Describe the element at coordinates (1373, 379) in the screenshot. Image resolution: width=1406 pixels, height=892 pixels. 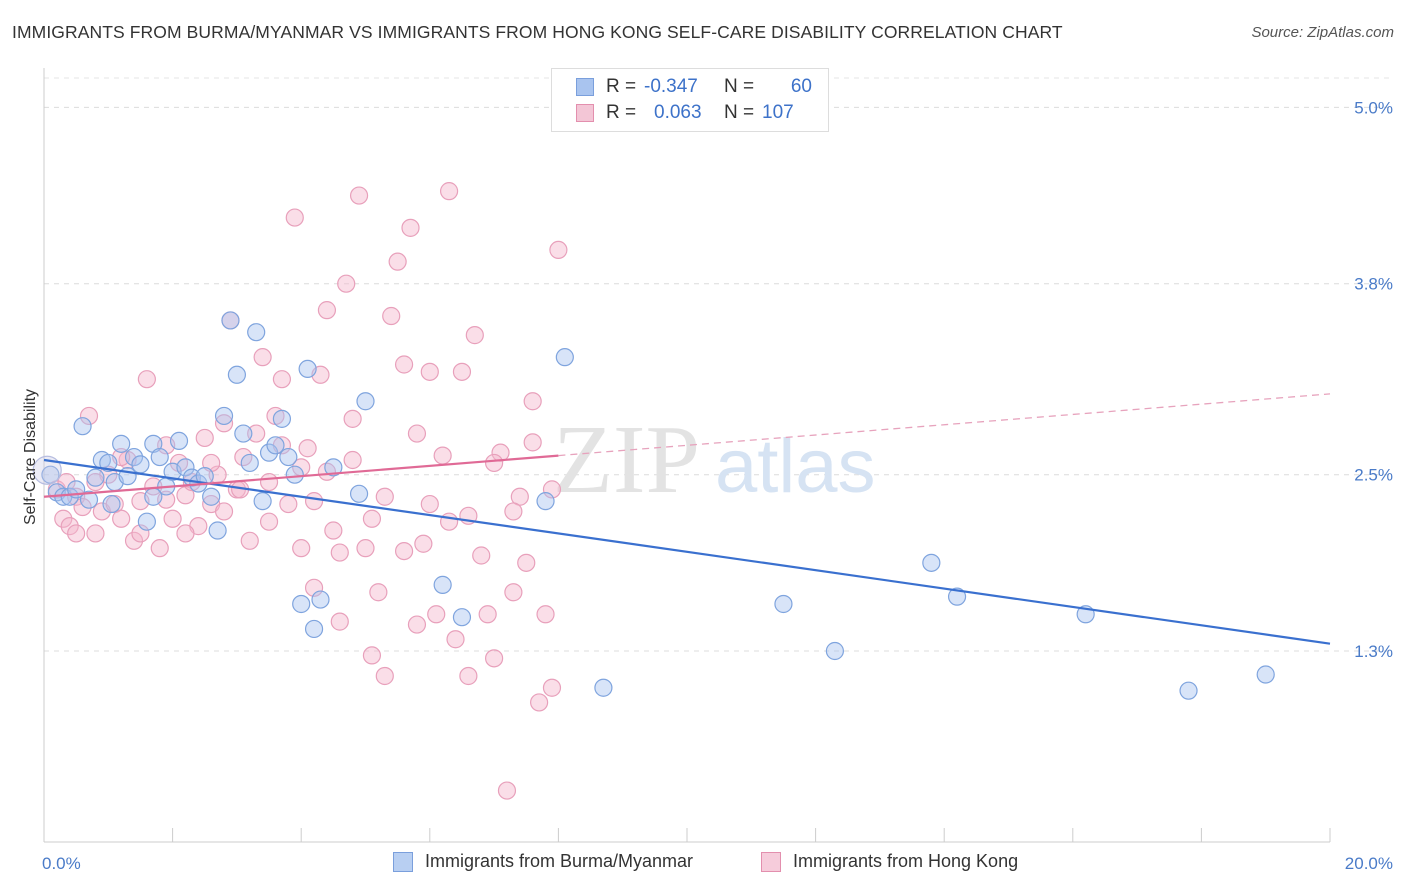
I see `y-tick-labels: 1.3% 2.5% 3.8% 5.0%` at that location.